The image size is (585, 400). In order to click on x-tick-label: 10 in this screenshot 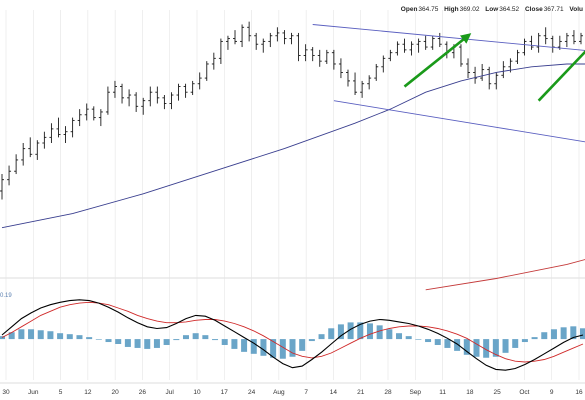, I will do `click(197, 392)`.